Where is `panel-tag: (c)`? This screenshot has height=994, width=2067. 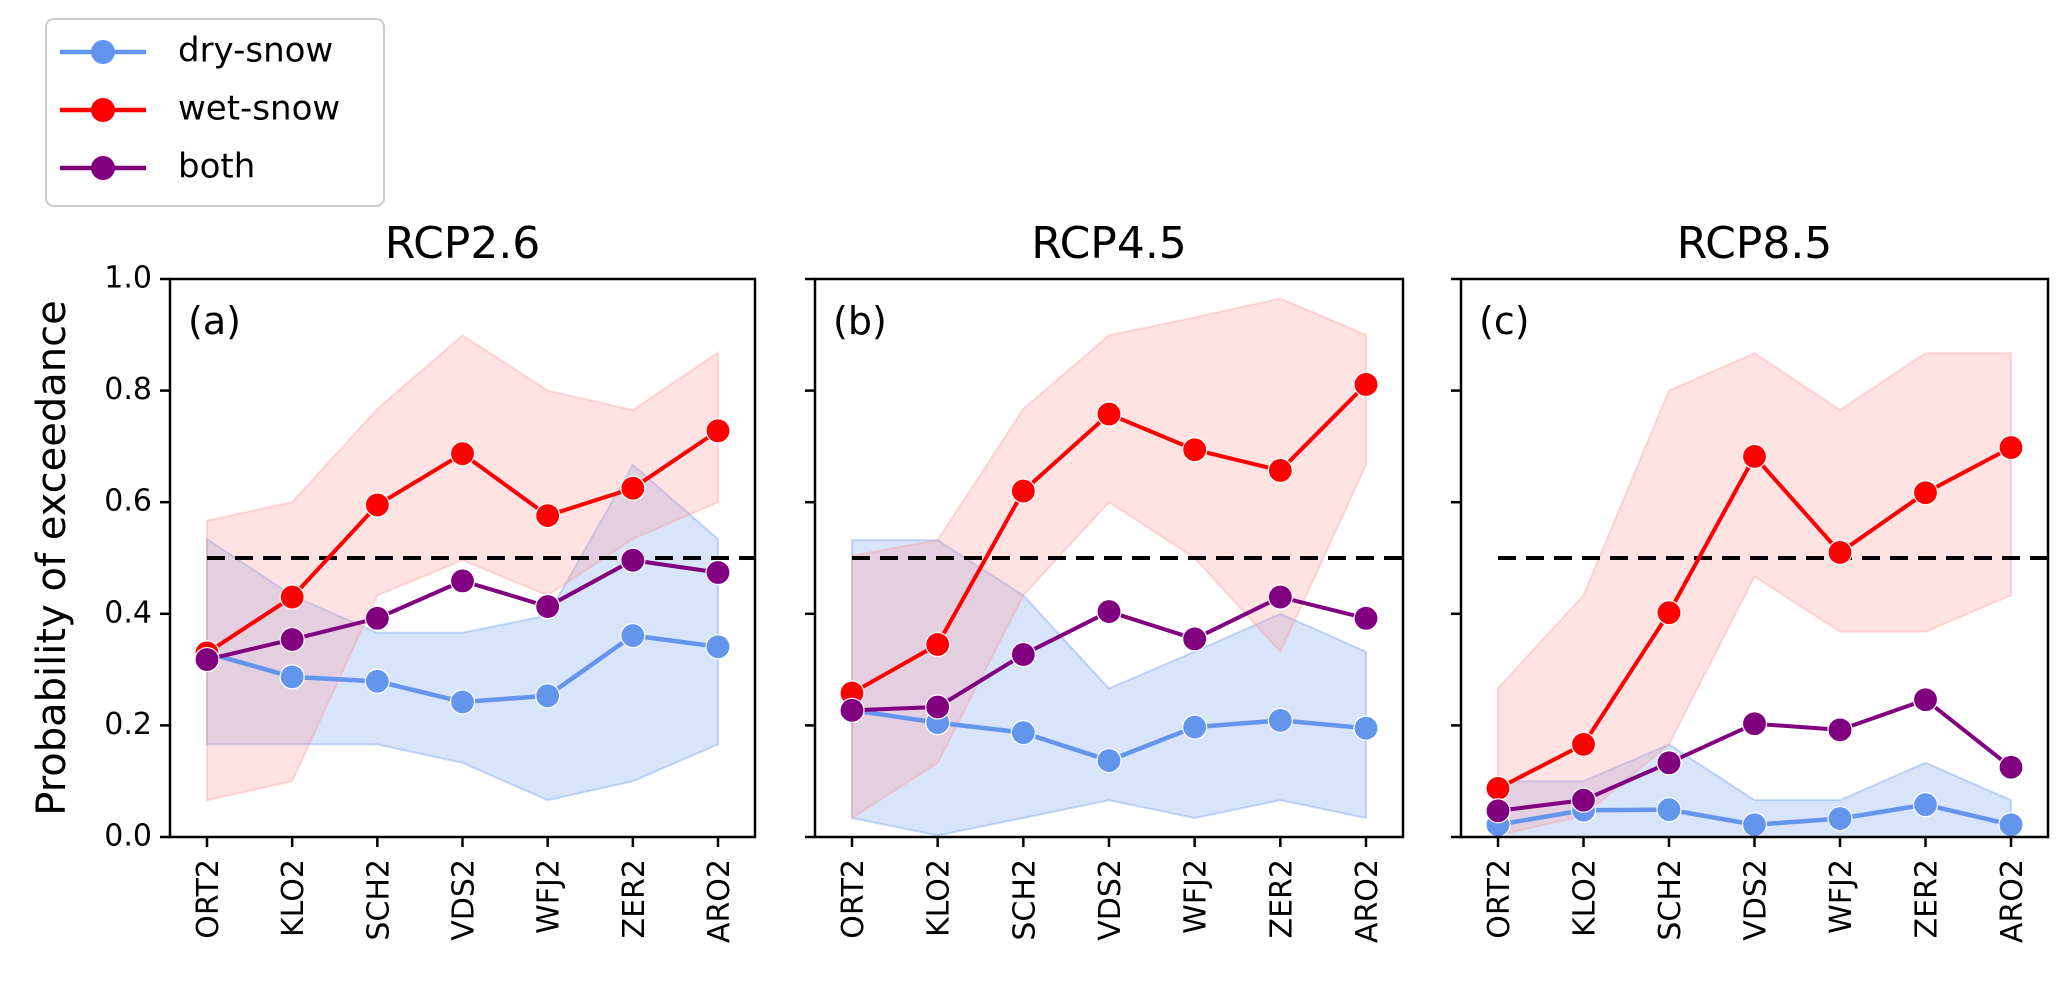 panel-tag: (c) is located at coordinates (1504, 321).